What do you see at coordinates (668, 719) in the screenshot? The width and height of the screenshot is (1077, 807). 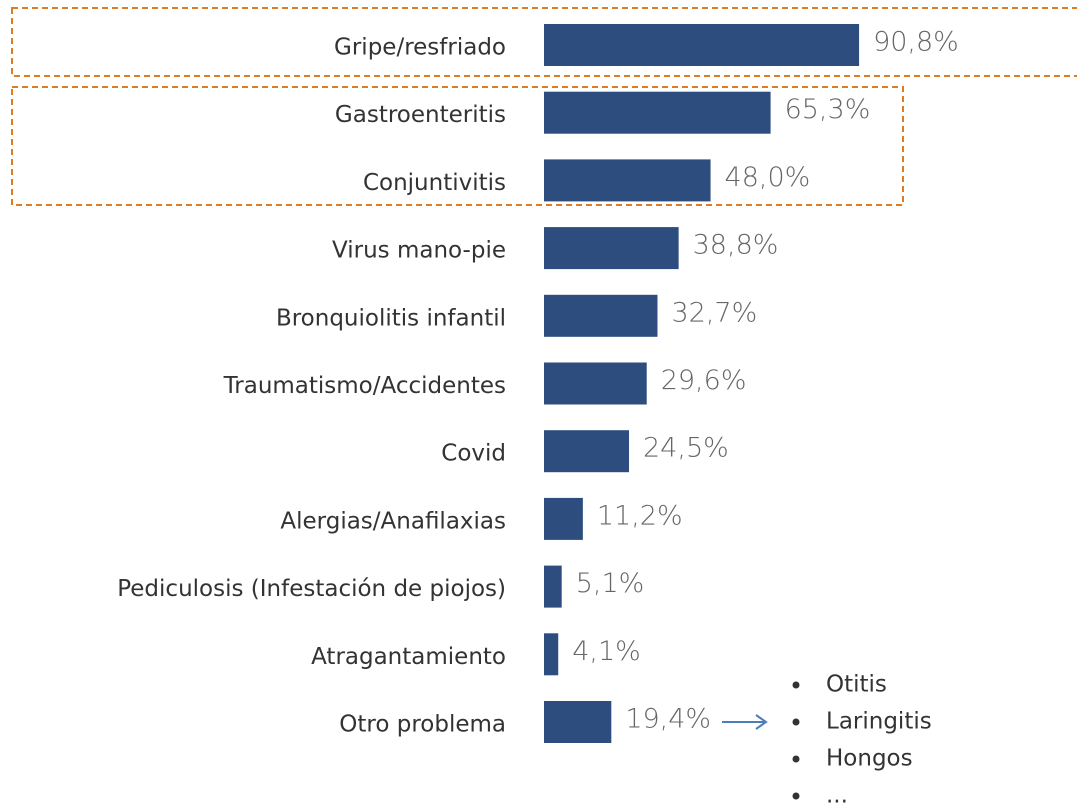 I see `value-label: 19,4%` at bounding box center [668, 719].